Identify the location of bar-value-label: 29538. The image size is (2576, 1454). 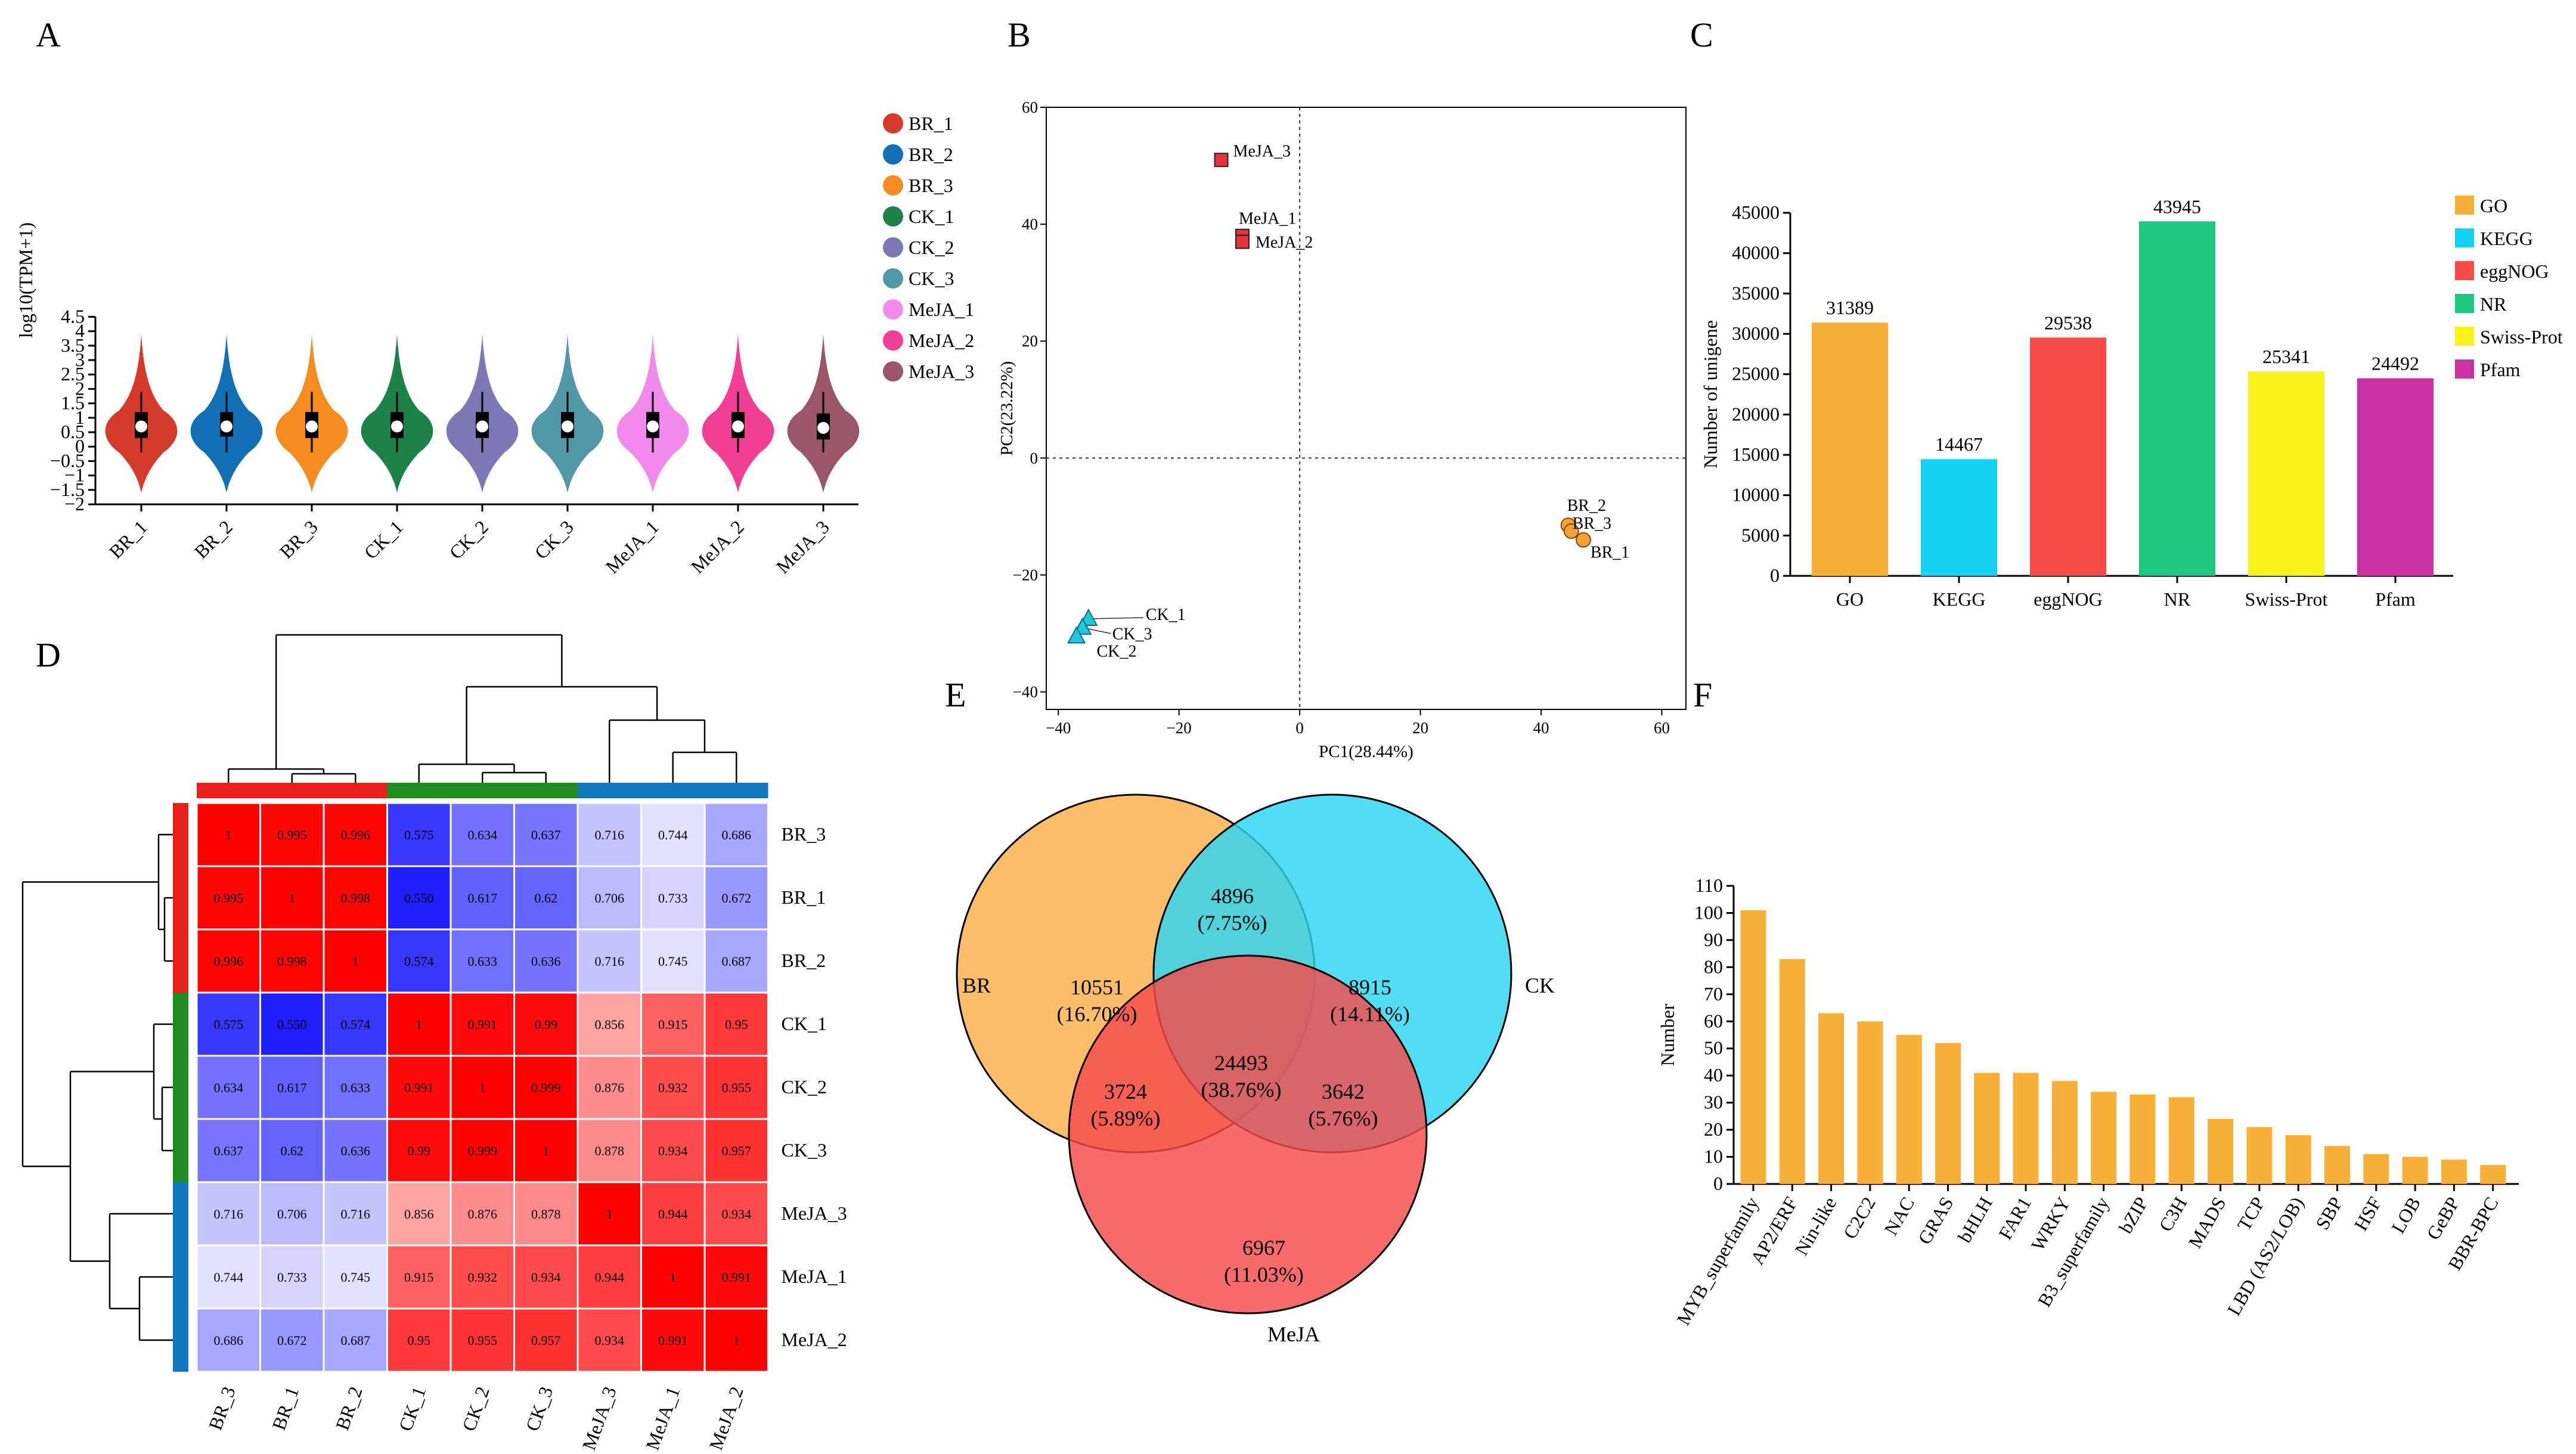
(2068, 322).